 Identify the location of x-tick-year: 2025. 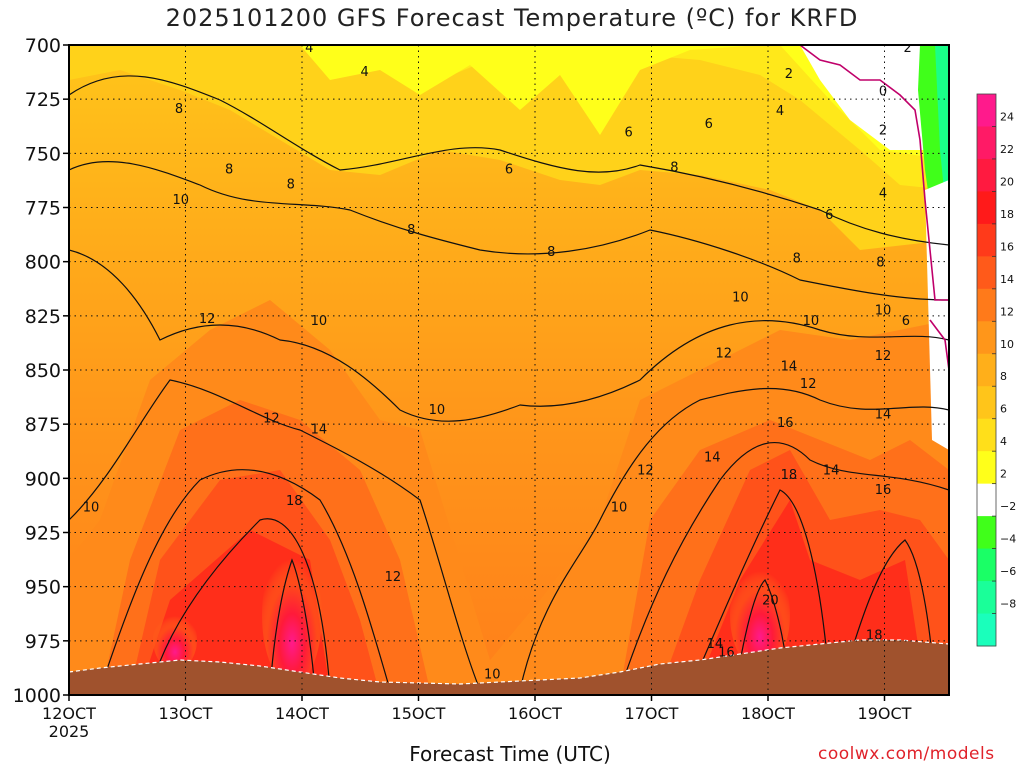
(69, 731).